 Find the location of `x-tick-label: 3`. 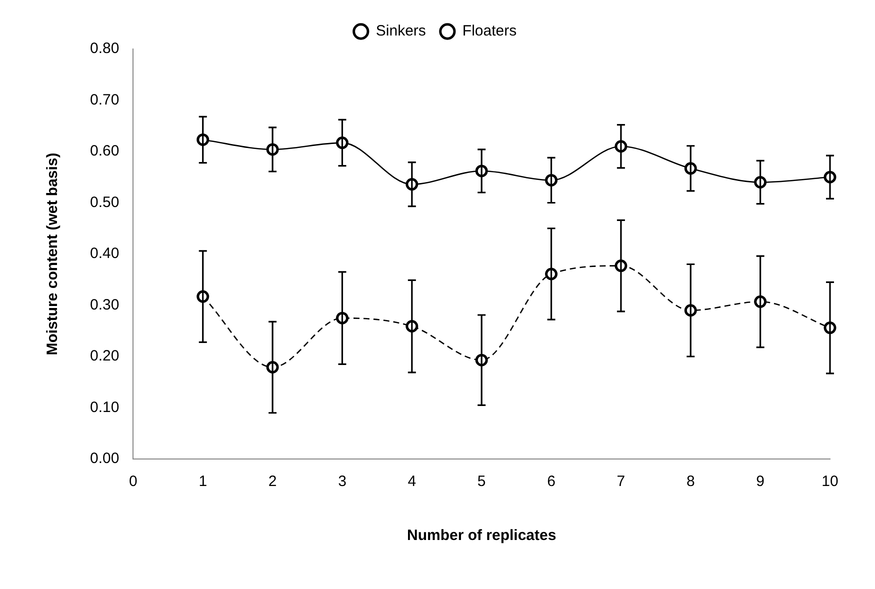

x-tick-label: 3 is located at coordinates (342, 481).